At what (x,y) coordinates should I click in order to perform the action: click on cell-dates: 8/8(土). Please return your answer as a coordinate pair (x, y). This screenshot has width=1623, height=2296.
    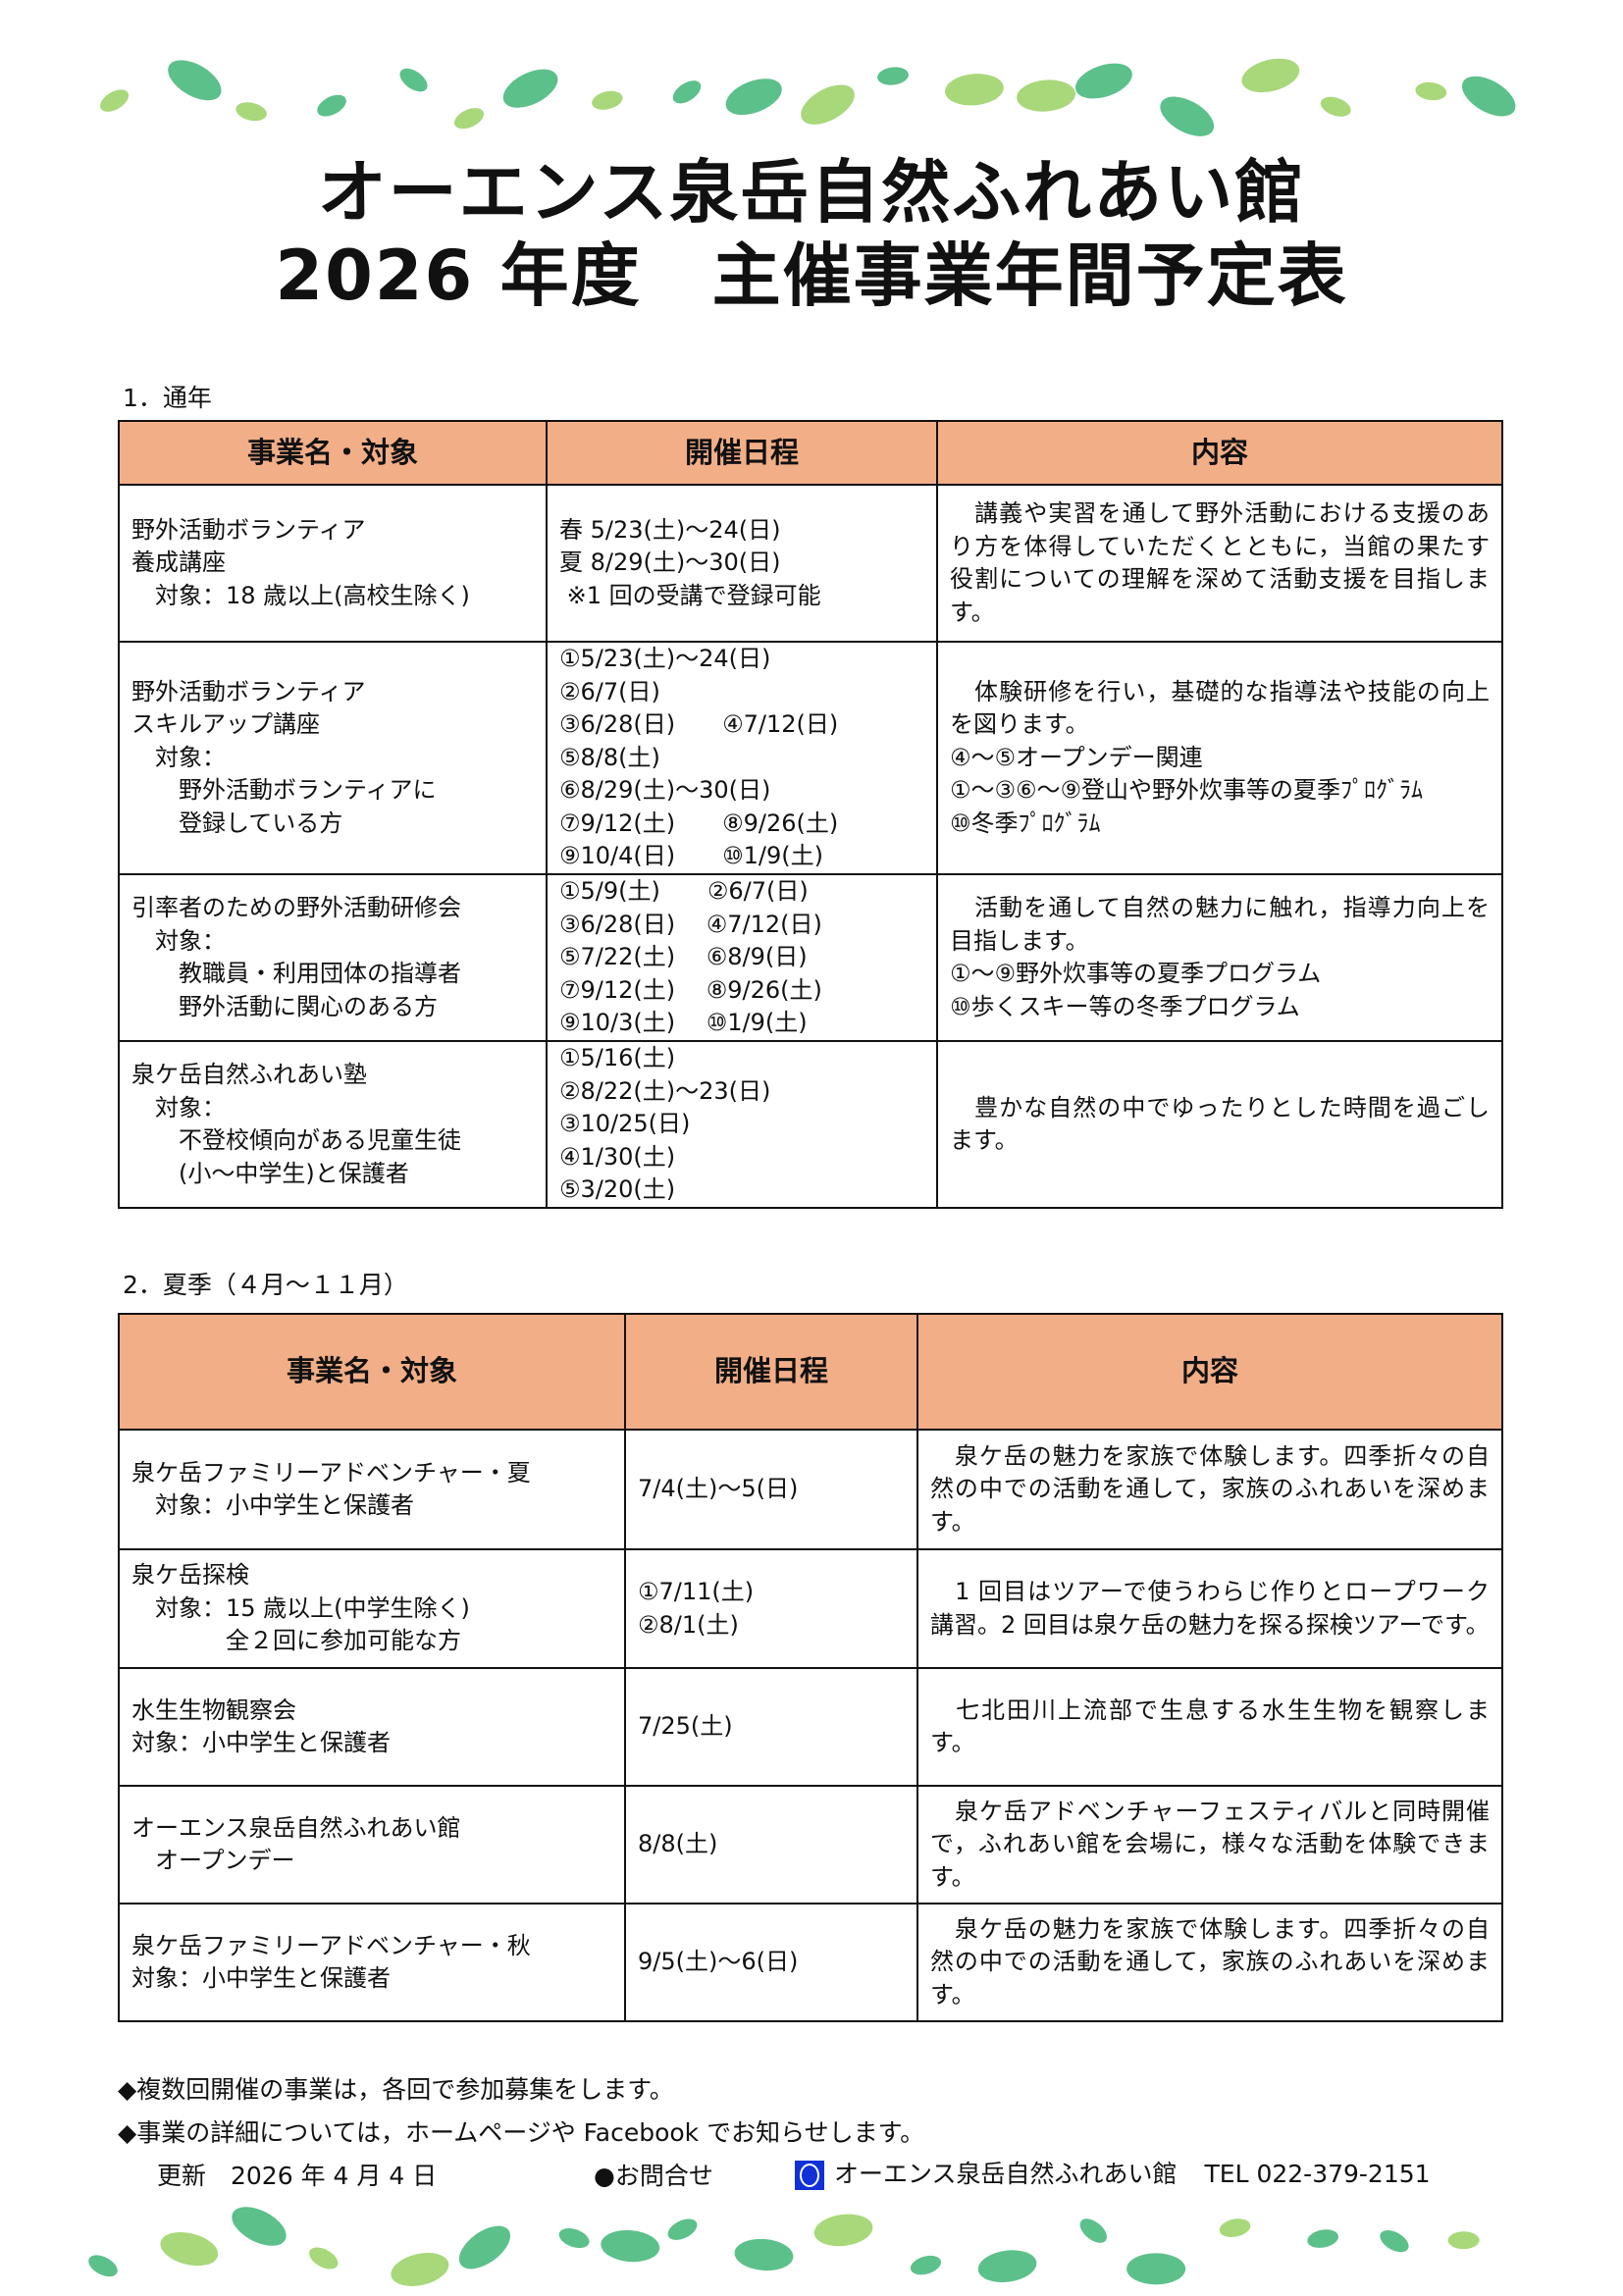
    Looking at the image, I should click on (771, 1845).